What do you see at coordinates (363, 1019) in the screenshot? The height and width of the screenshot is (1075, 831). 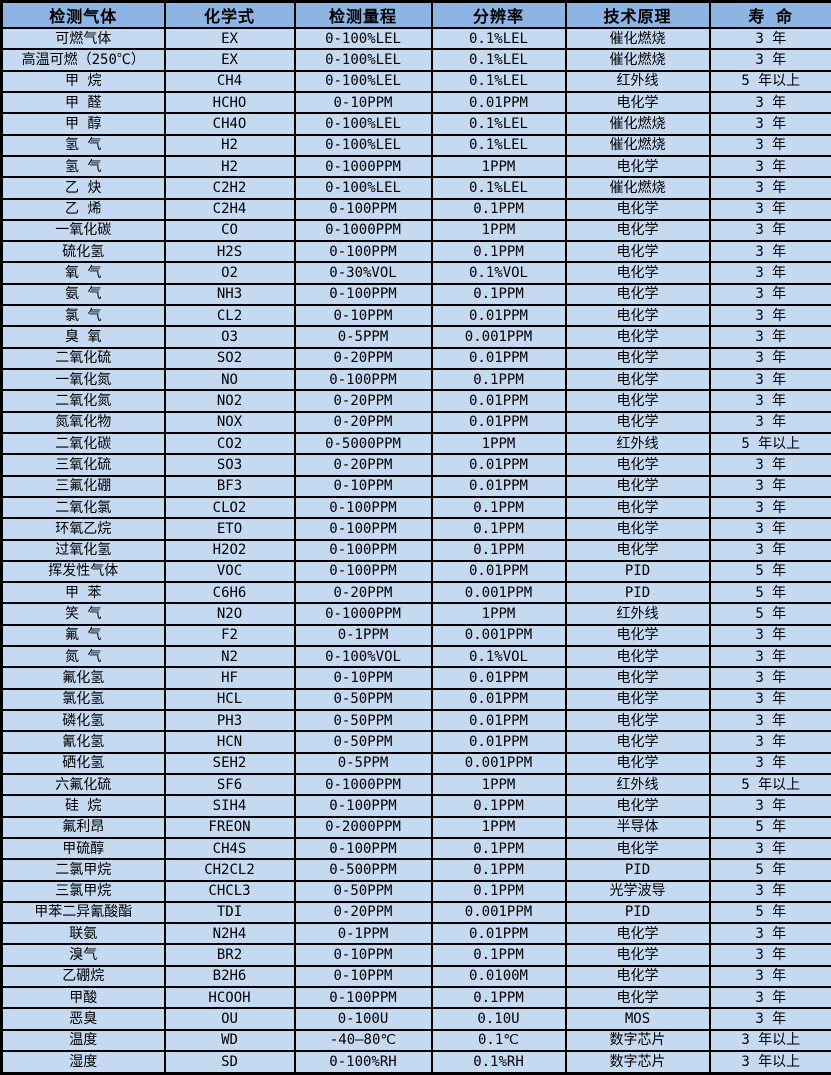 I see `cell-range: 0-100U` at bounding box center [363, 1019].